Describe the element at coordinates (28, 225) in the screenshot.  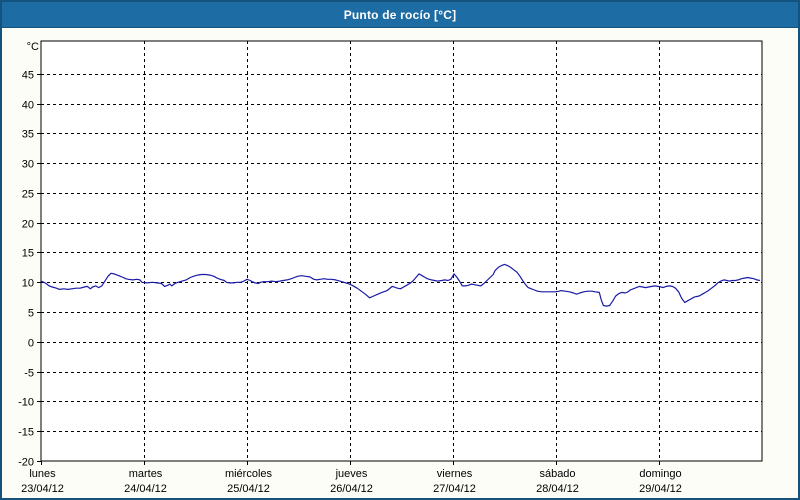
I see `y-tick-label: 20` at that location.